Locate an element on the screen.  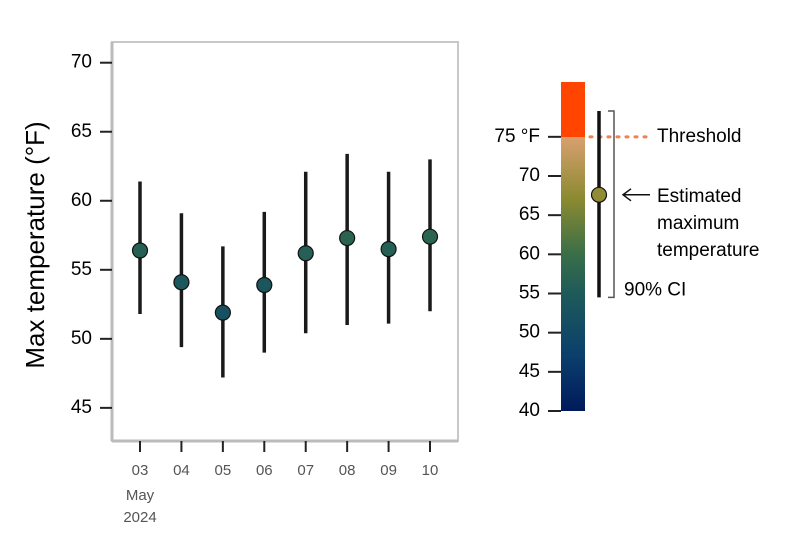
x-tick-label: 04 is located at coordinates (181, 470).